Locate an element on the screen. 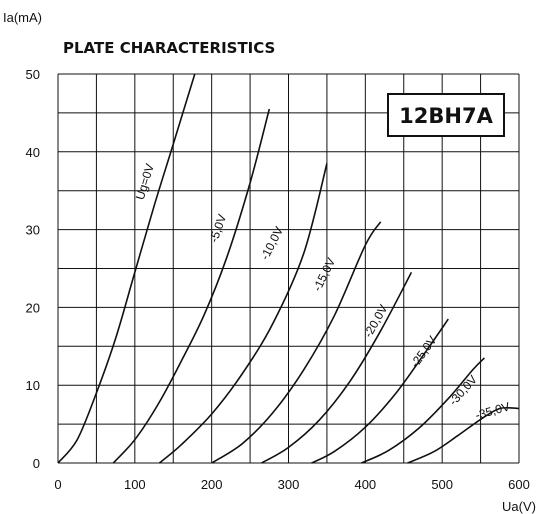  curve-label: -15,0V is located at coordinates (324, 275).